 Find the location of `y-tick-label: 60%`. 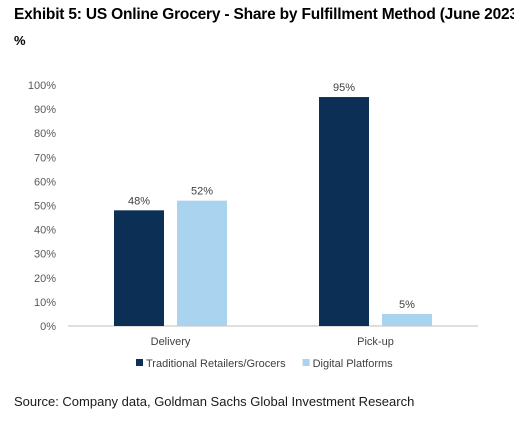

y-tick-label: 60% is located at coordinates (45, 182).